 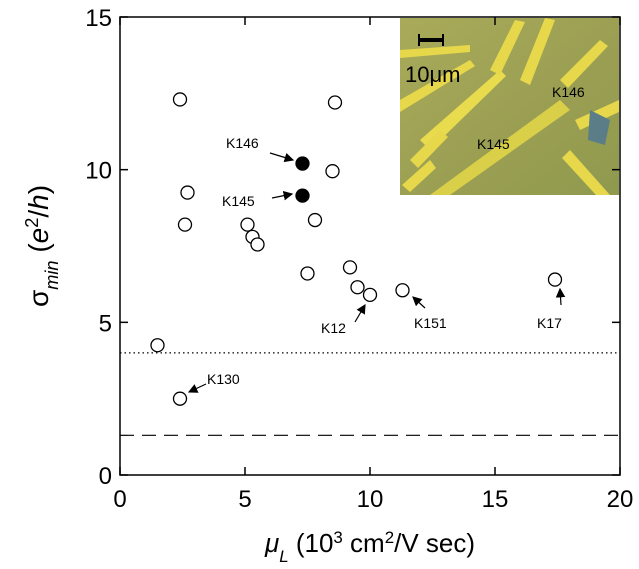 What do you see at coordinates (509, 106) in the screenshot?
I see `inset-photo: 10μm K146 K145` at bounding box center [509, 106].